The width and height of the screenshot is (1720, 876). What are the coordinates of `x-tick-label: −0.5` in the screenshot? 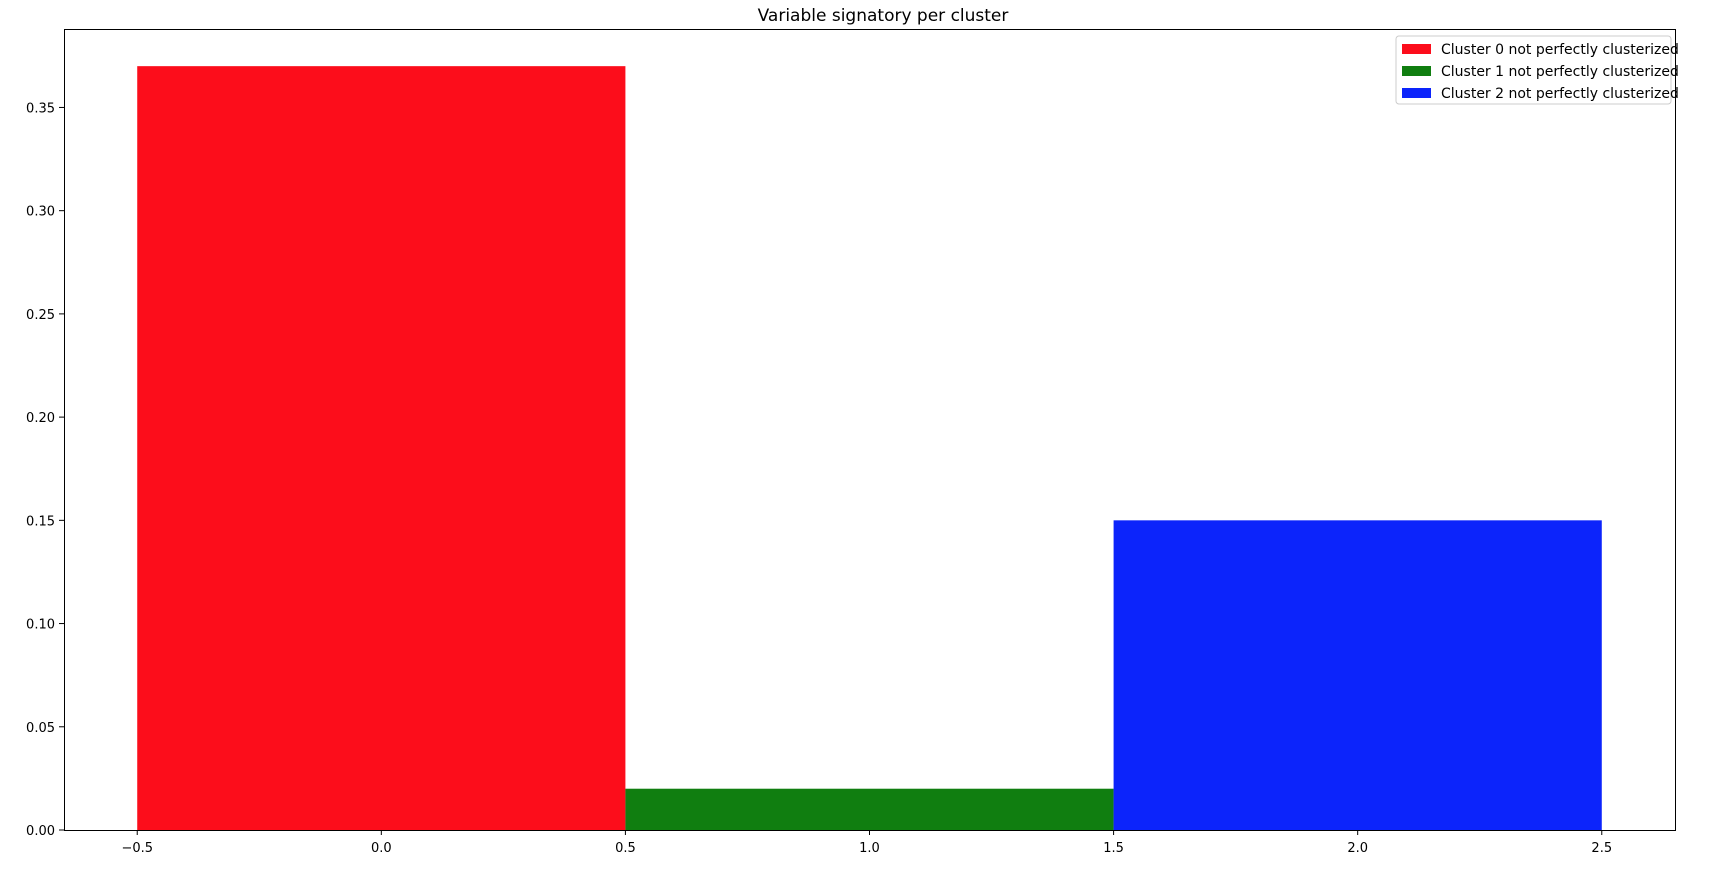 It's located at (137, 848).